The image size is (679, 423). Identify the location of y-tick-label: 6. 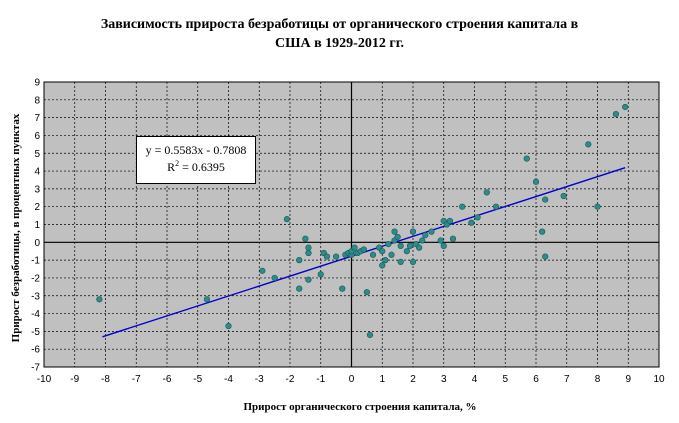
(37, 136).